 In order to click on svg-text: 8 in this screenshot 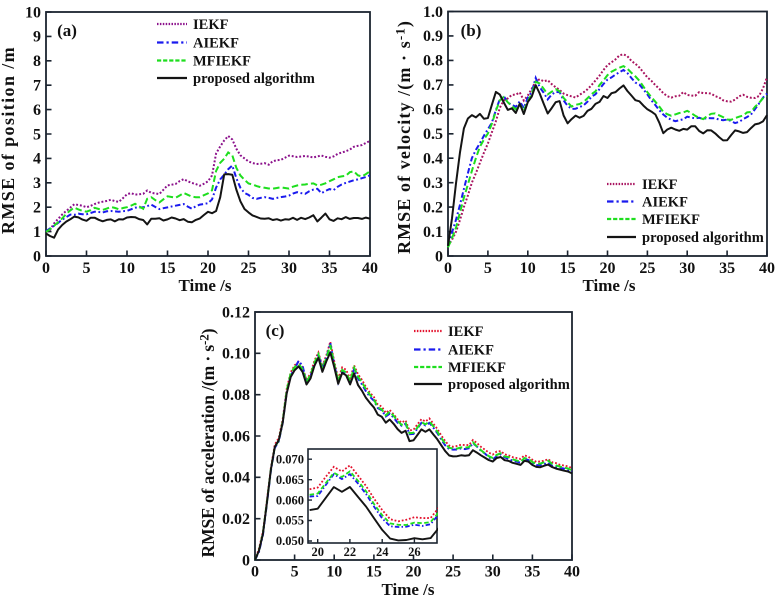, I will do `click(37, 61)`.